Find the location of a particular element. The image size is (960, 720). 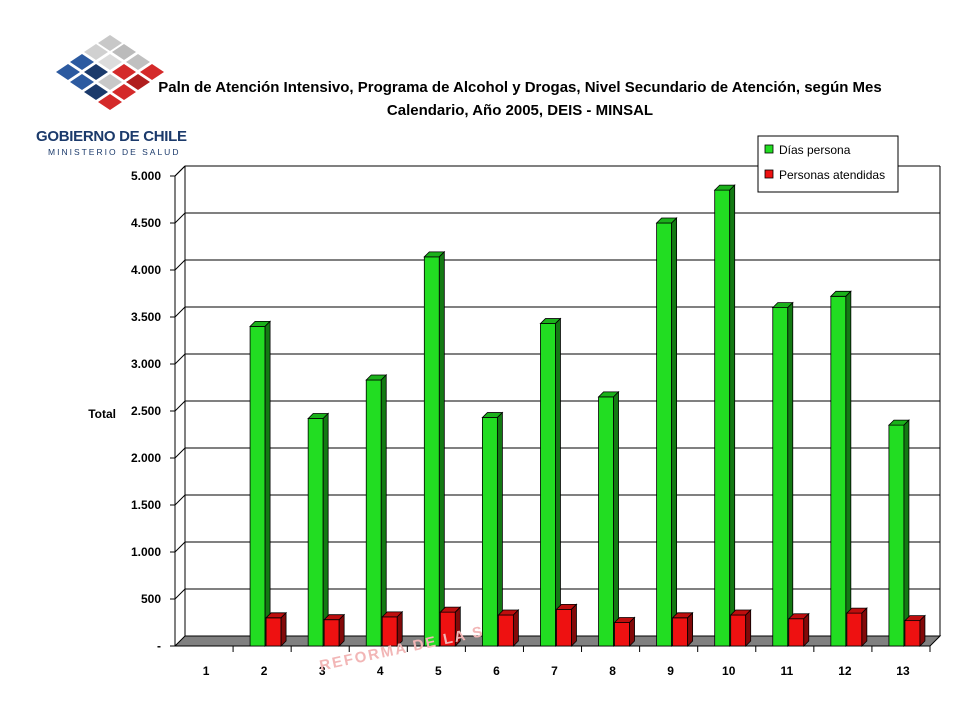

x-tick-label: 10 is located at coordinates (729, 671).